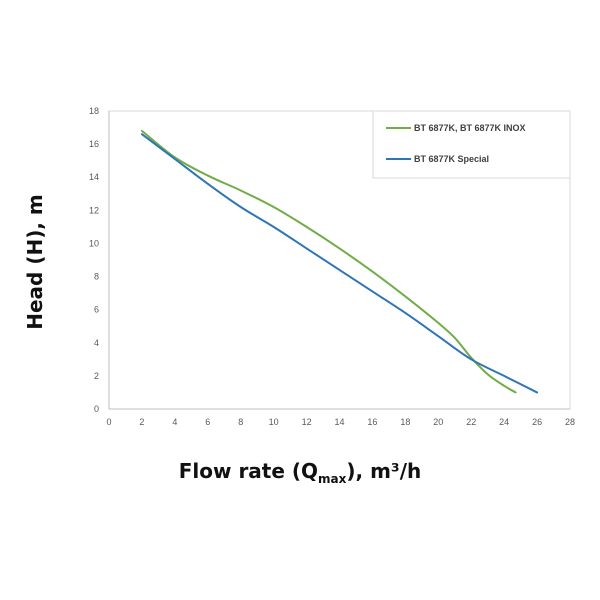 Image resolution: width=600 pixels, height=600 pixels. Describe the element at coordinates (451, 159) in the screenshot. I see `legend-label-2: BT 6877K Special` at that location.